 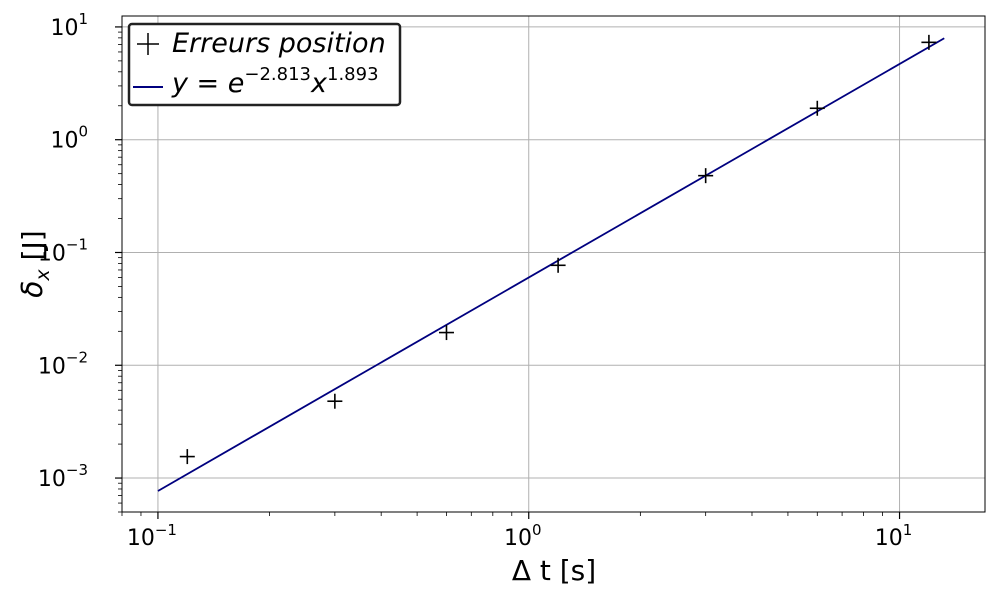 What do you see at coordinates (554, 570) in the screenshot?
I see `x-axis-label: Δ t [s]` at bounding box center [554, 570].